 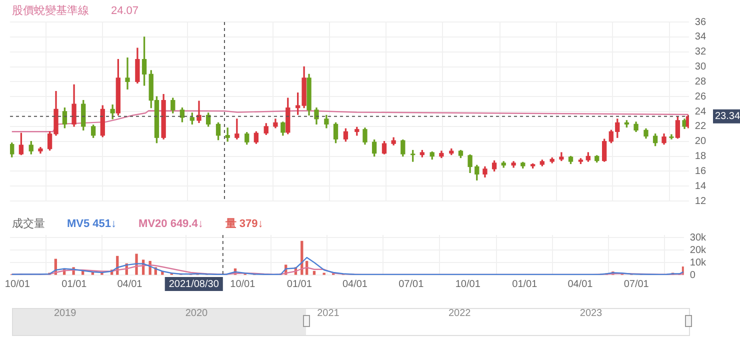 I want to click on x2-tick-label: 2020, so click(x=196, y=313).